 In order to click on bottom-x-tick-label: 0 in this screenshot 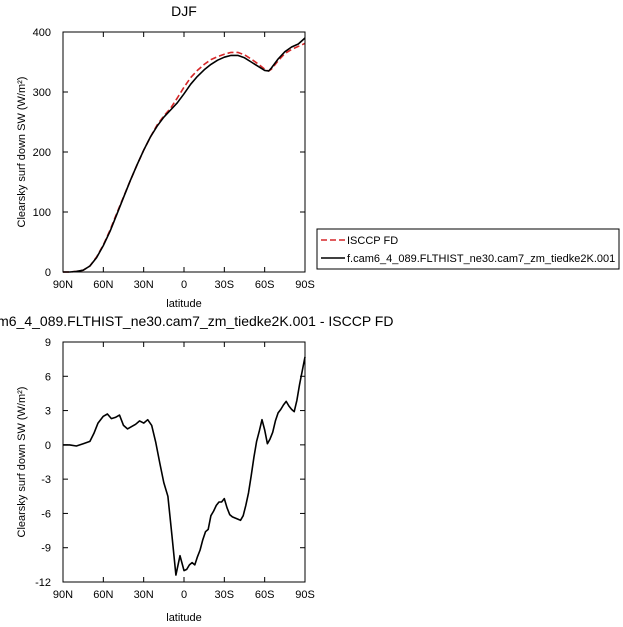, I will do `click(184, 595)`.